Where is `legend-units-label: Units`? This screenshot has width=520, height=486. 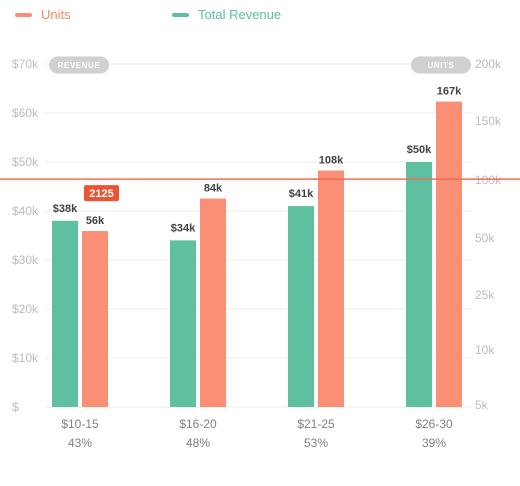
legend-units-label: Units is located at coordinates (56, 14).